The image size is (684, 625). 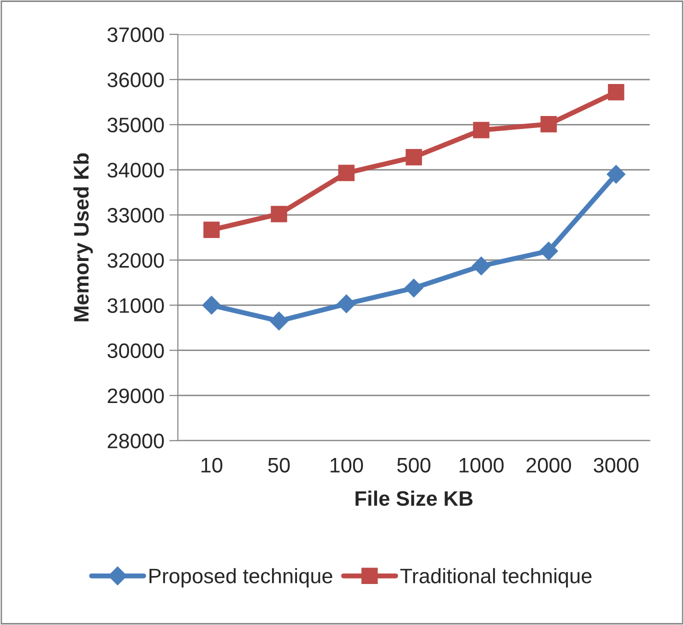 What do you see at coordinates (136, 34) in the screenshot?
I see `y-tick-label: 37000` at bounding box center [136, 34].